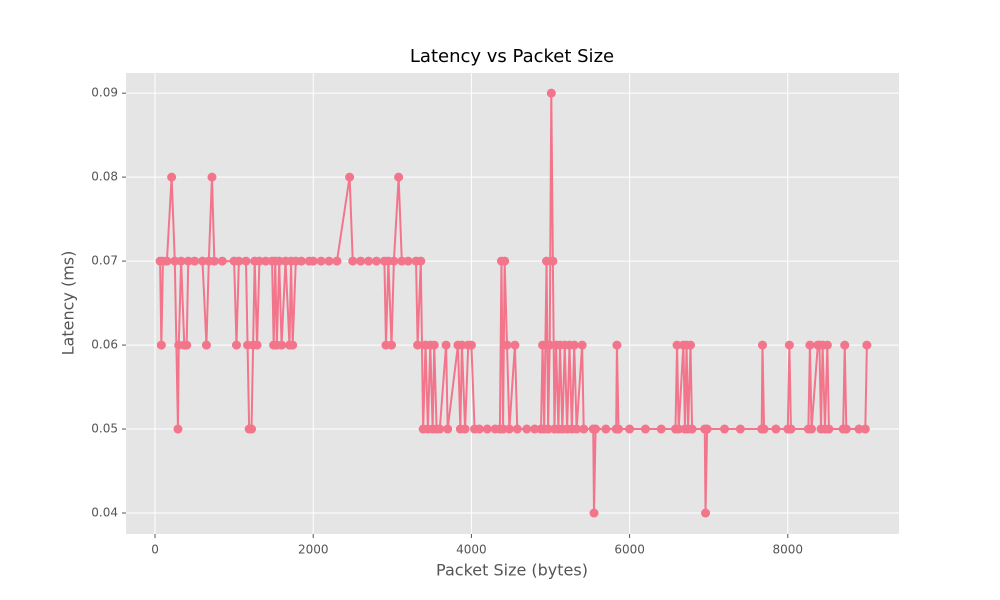 This screenshot has height=600, width=1000. I want to click on x-tick-label: 0, so click(155, 550).